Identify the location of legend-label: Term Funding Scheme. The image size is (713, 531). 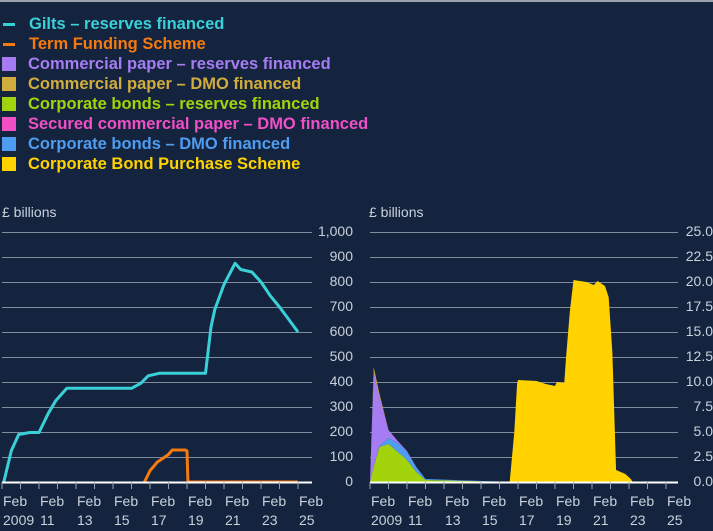
(117, 43).